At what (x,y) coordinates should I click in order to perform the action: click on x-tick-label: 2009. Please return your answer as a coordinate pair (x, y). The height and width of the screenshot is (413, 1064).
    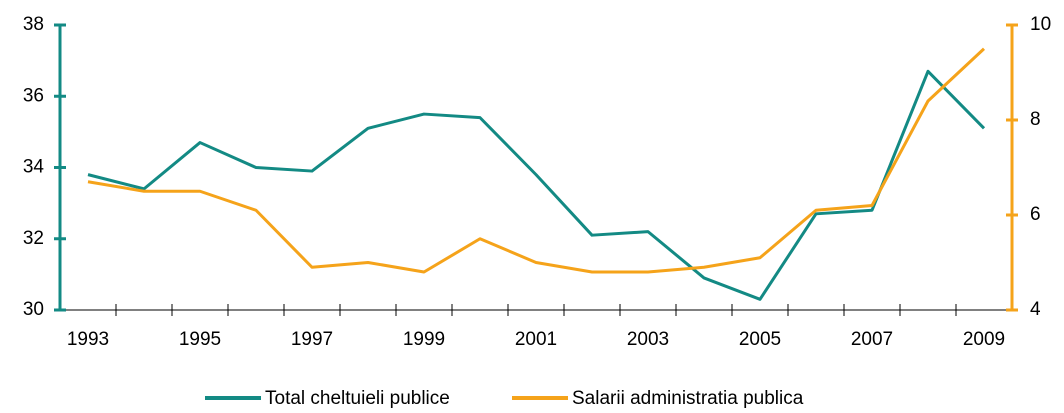
    Looking at the image, I should click on (984, 339).